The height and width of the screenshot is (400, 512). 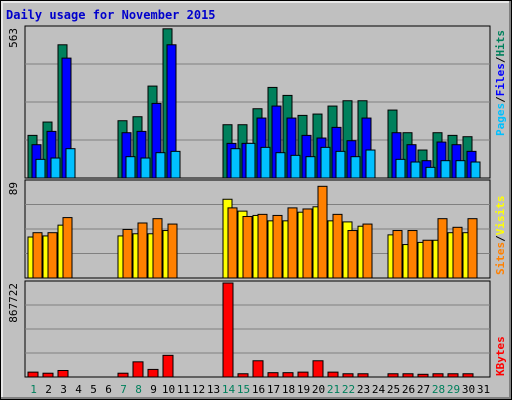 I want to click on x-tick-label-day-29: 29, so click(x=453, y=389).